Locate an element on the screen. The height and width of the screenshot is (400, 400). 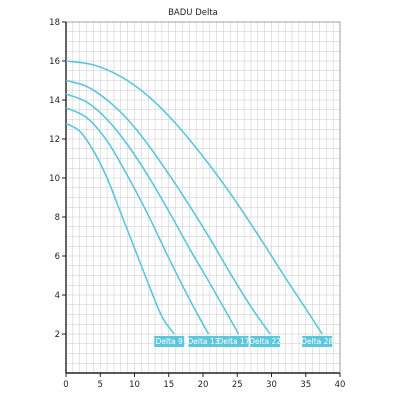
y-tick-label: 14 is located at coordinates (54, 101).